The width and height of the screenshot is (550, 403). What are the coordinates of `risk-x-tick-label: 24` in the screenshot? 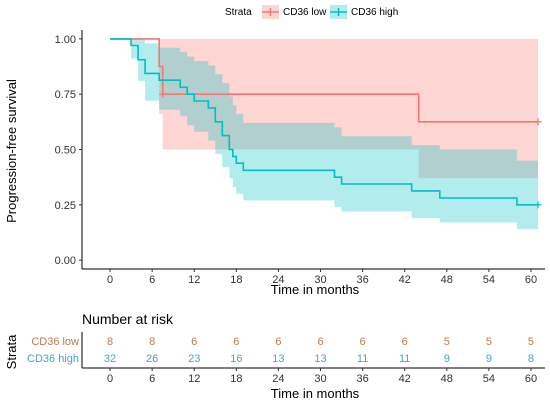 It's located at (278, 379).